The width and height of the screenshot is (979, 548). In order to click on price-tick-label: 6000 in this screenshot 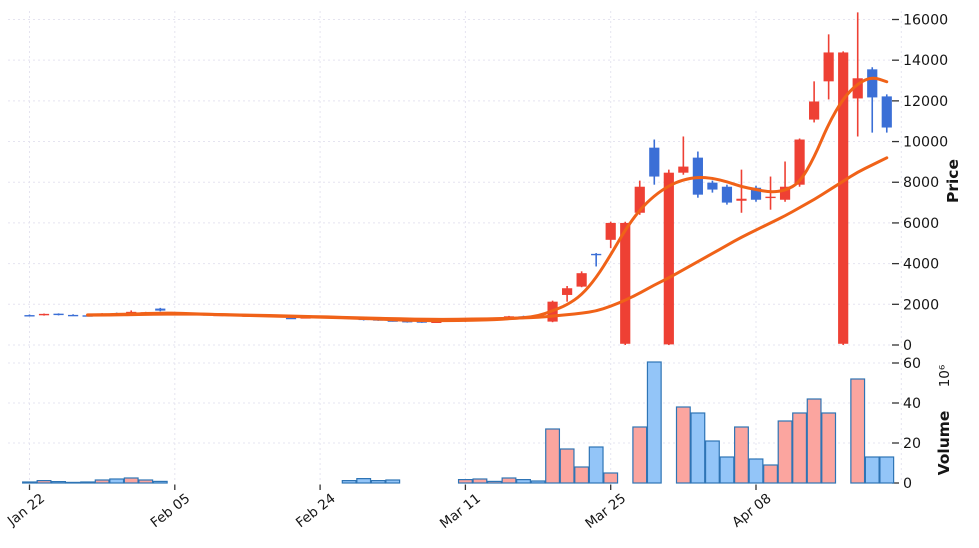, I will do `click(921, 224)`.